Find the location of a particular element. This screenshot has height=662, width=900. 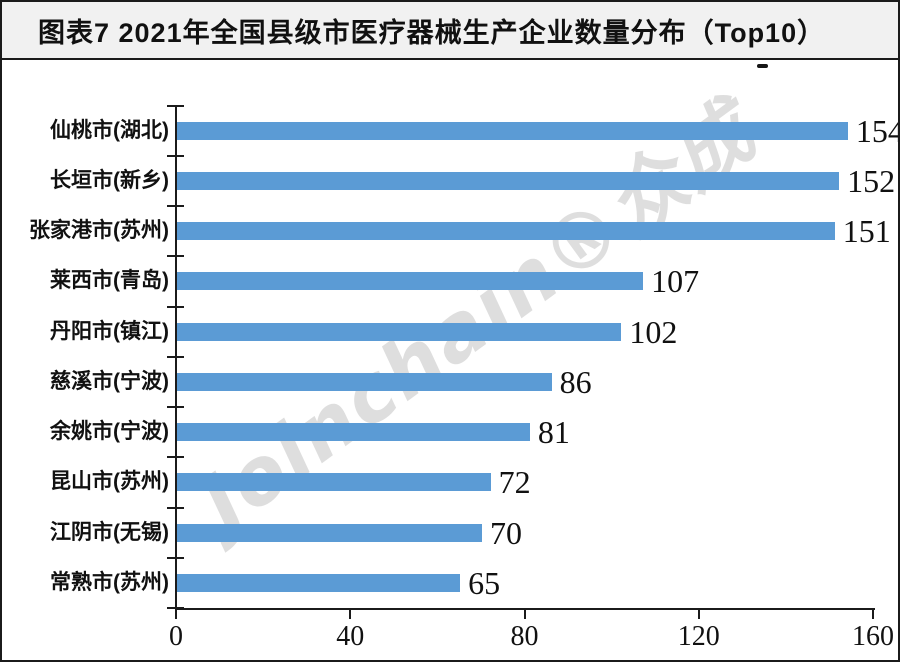

bar-value-label: 70 is located at coordinates (505, 532).